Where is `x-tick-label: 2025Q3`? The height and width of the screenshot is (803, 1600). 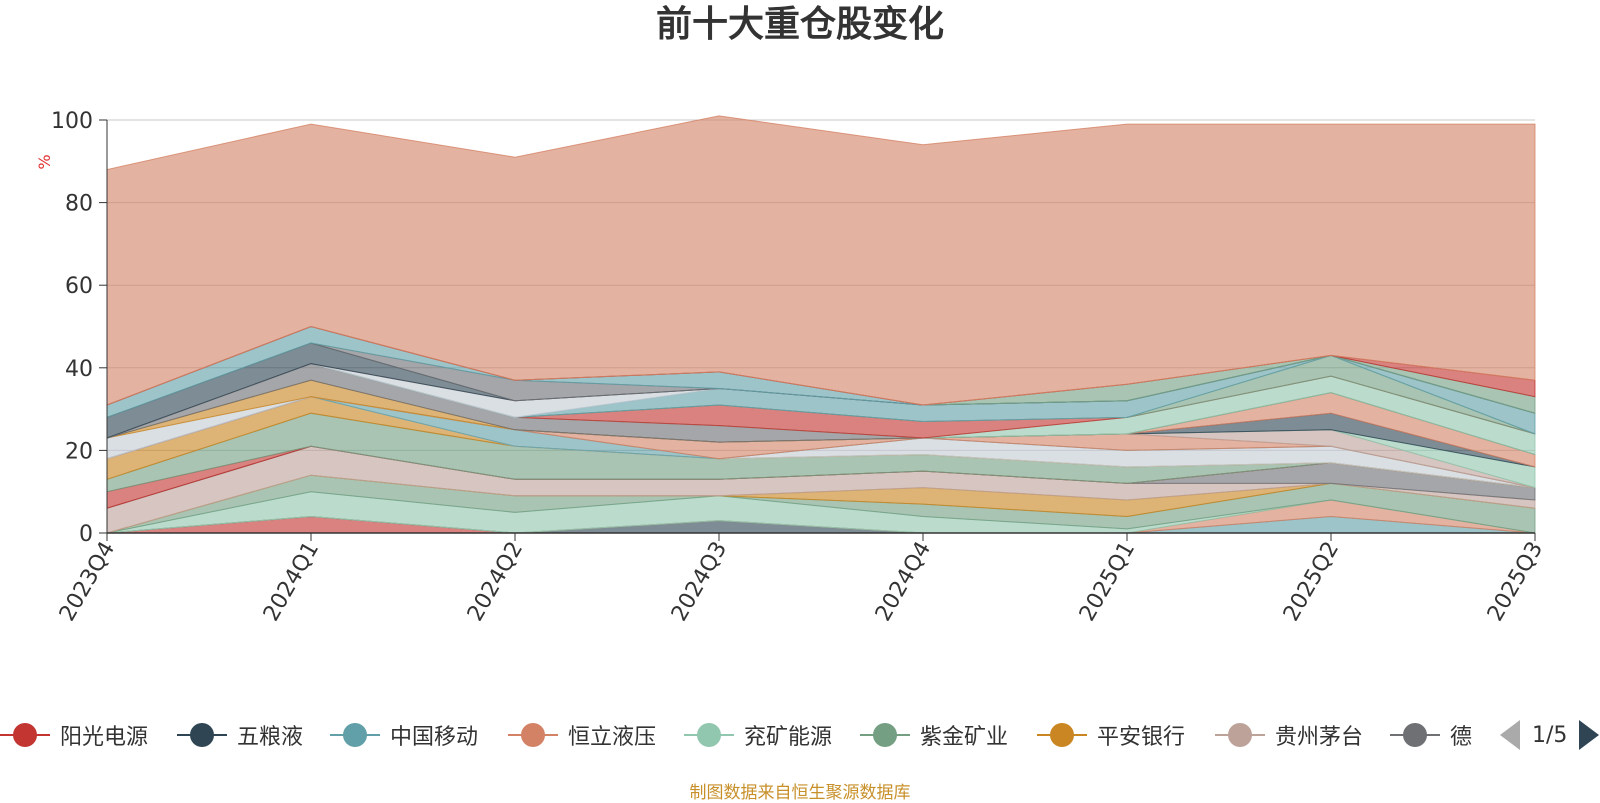 x-tick-label: 2025Q3 is located at coordinates (1515, 582).